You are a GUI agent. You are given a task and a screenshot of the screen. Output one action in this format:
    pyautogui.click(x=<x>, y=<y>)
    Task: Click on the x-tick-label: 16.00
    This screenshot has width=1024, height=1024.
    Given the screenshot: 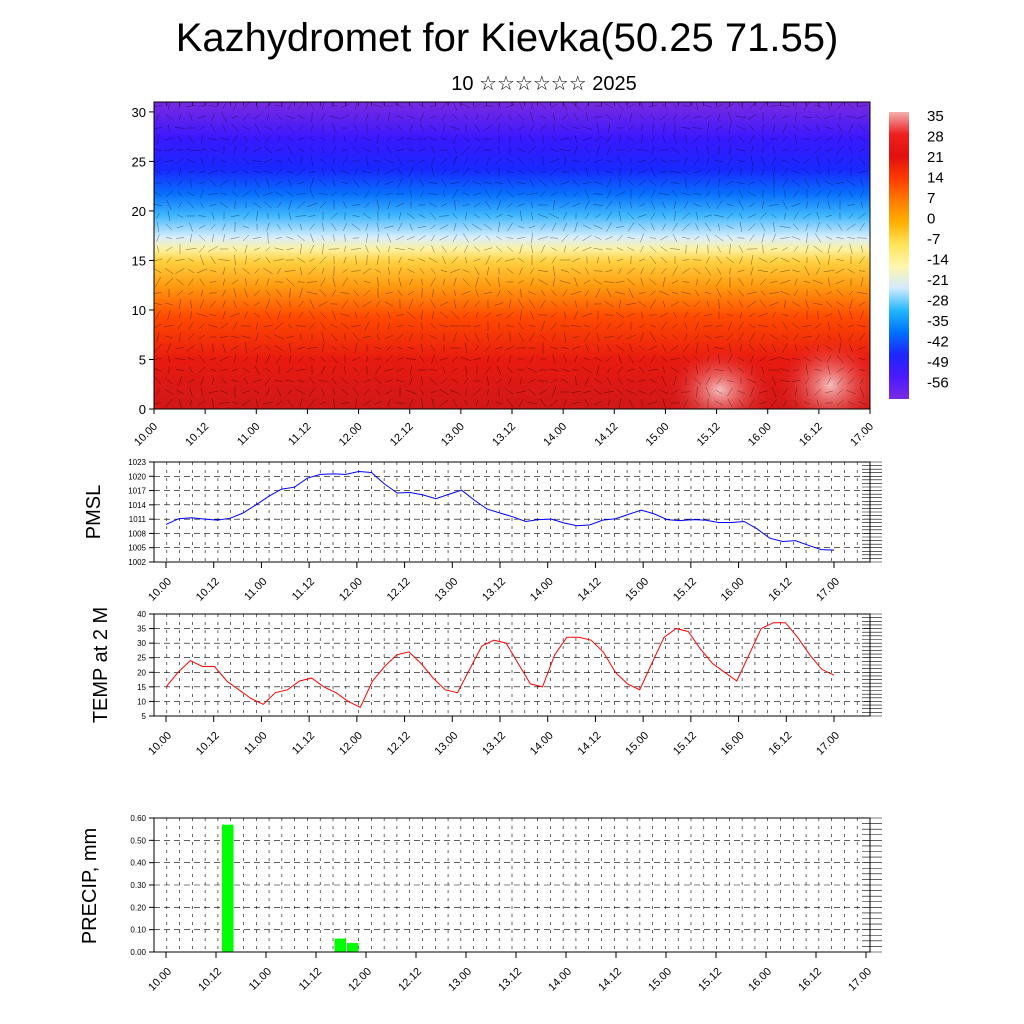 What is the action you would take?
    pyautogui.click(x=760, y=435)
    